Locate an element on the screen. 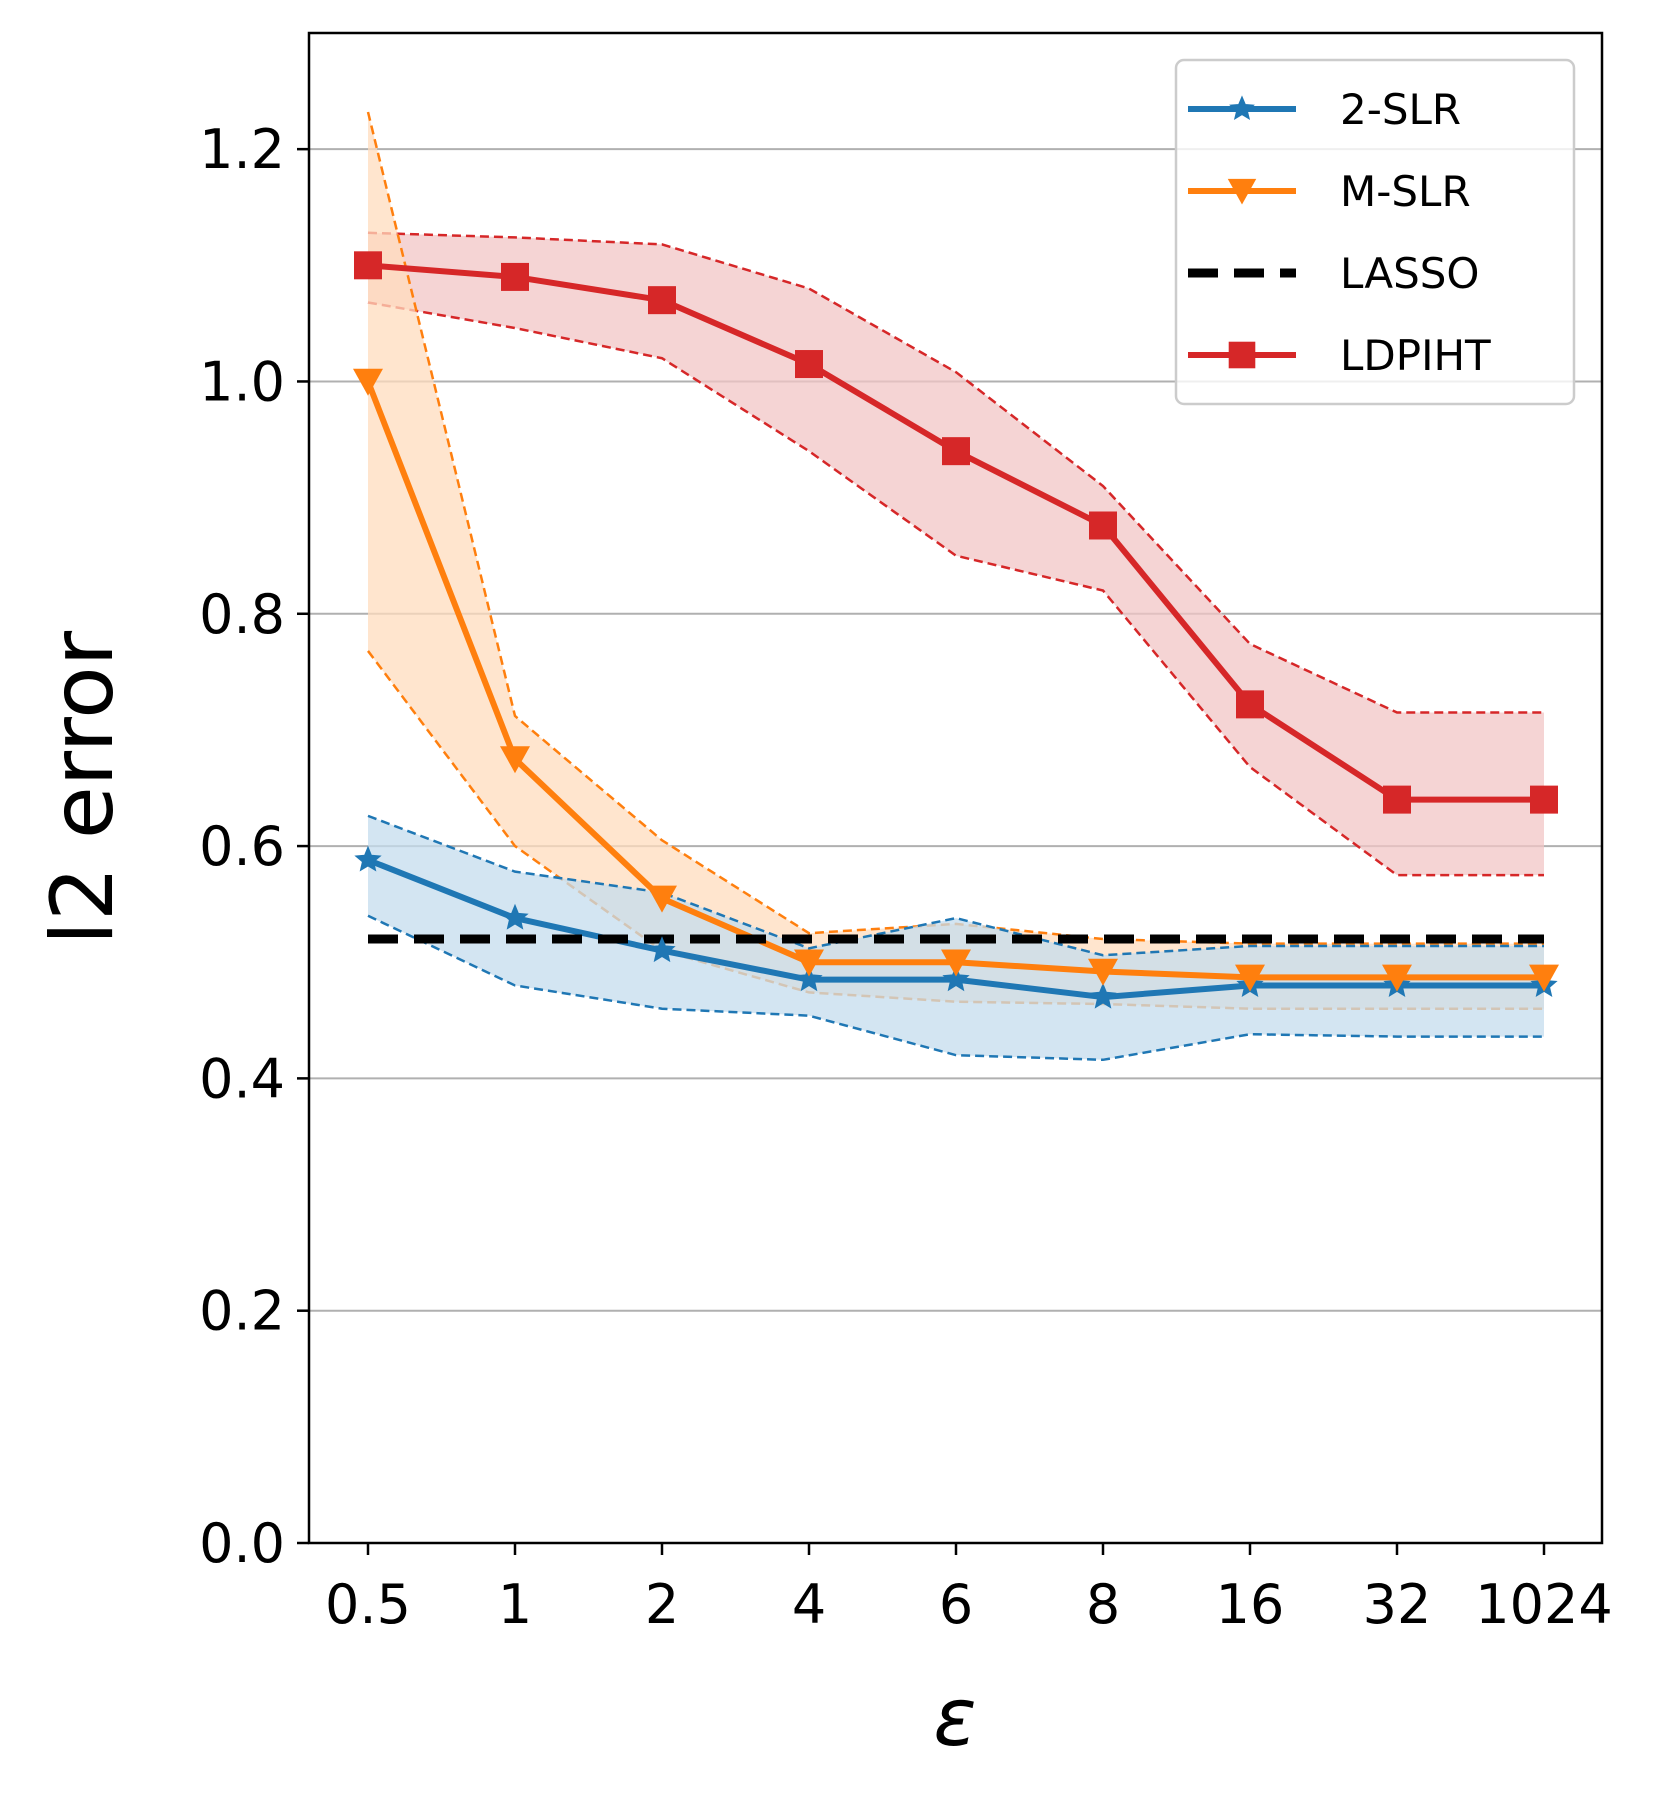 The height and width of the screenshot is (1795, 1660). x-tick-label: 6 is located at coordinates (956, 1604).